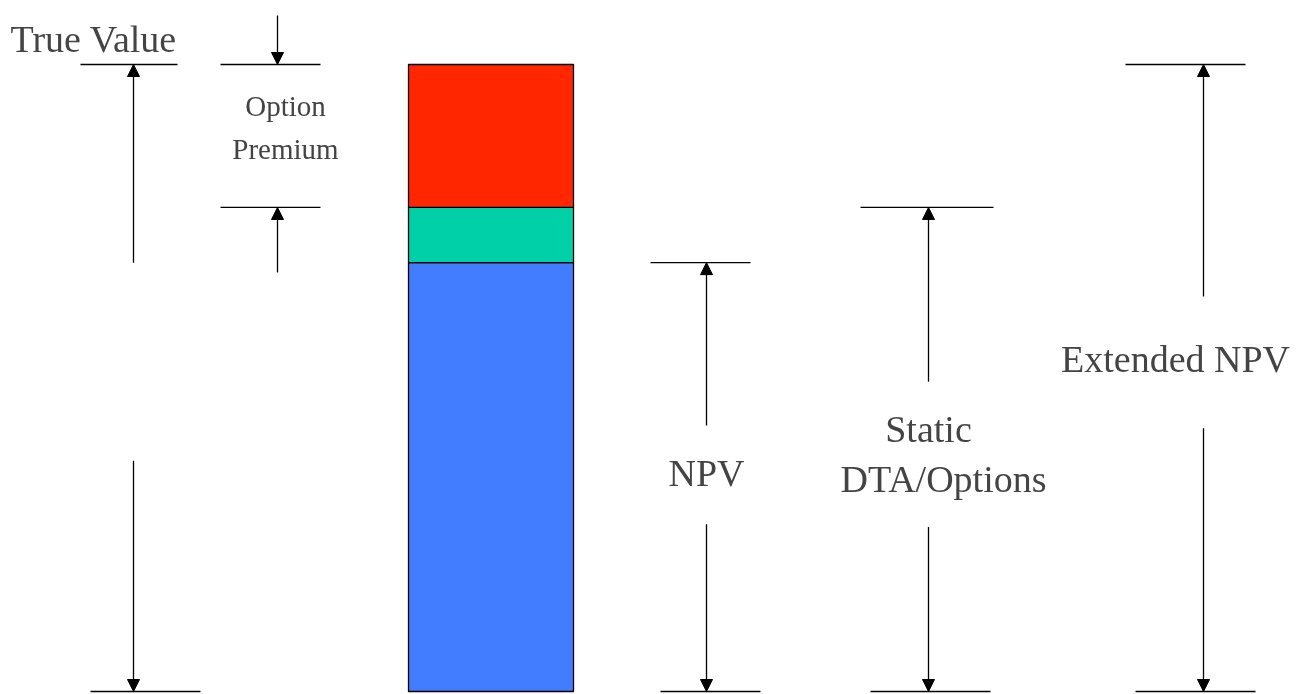 This screenshot has width=1316, height=694. What do you see at coordinates (707, 472) in the screenshot?
I see `text: NPV` at bounding box center [707, 472].